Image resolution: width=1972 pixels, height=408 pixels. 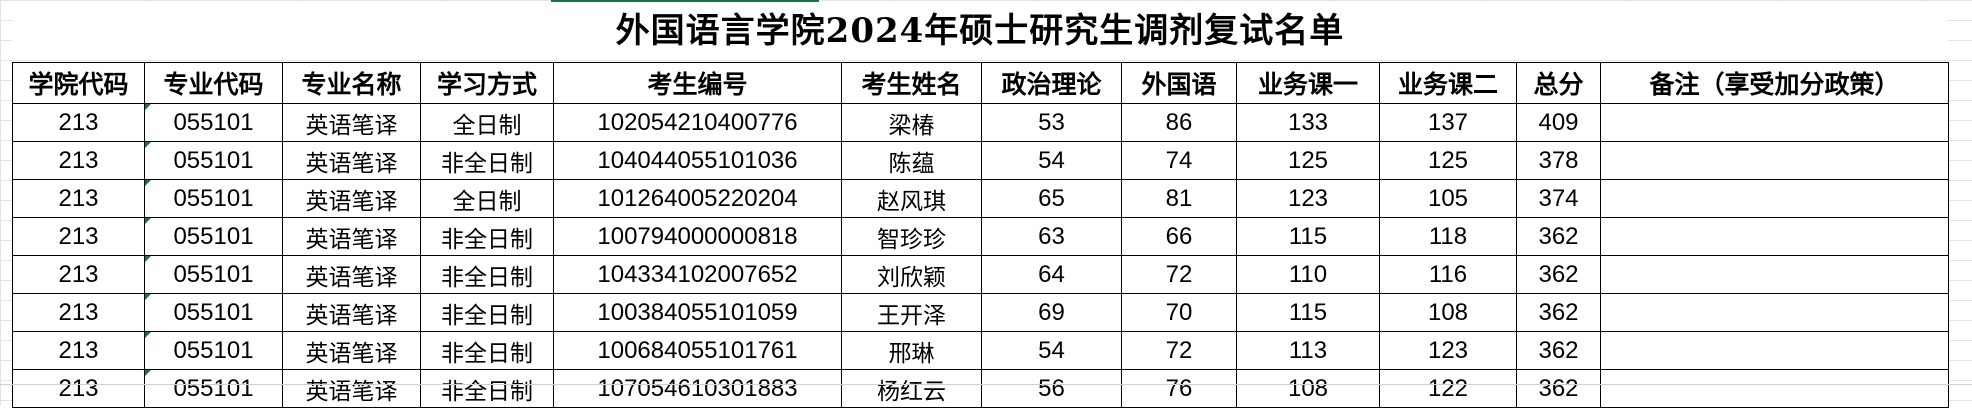 What do you see at coordinates (911, 83) in the screenshot?
I see `header-name: 考生姓名` at bounding box center [911, 83].